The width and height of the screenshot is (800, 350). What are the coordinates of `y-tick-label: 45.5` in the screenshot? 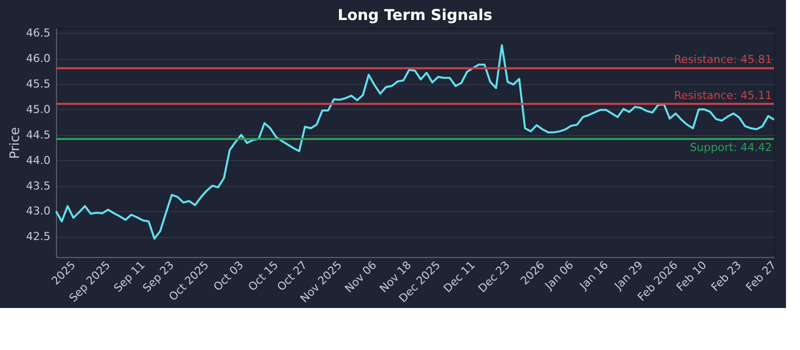 It's located at (38, 83).